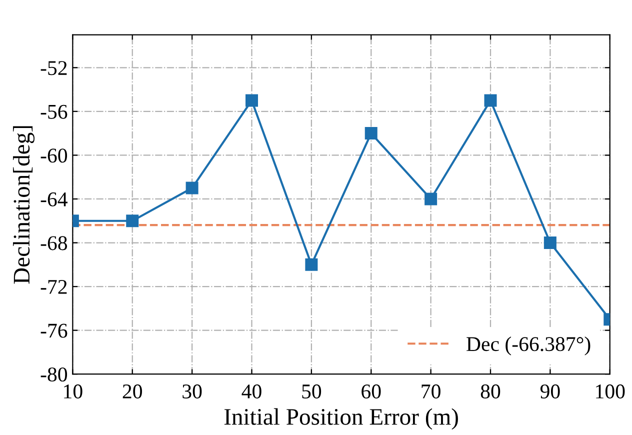  Describe the element at coordinates (192, 391) in the screenshot. I see `x-tick-label: 30` at that location.